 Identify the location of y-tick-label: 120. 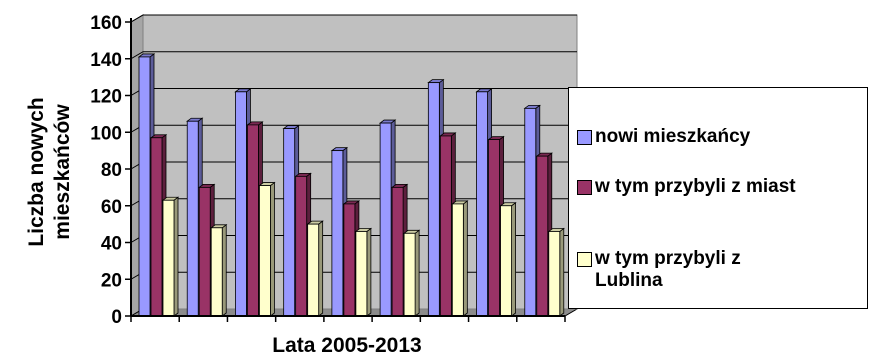
(106, 97).